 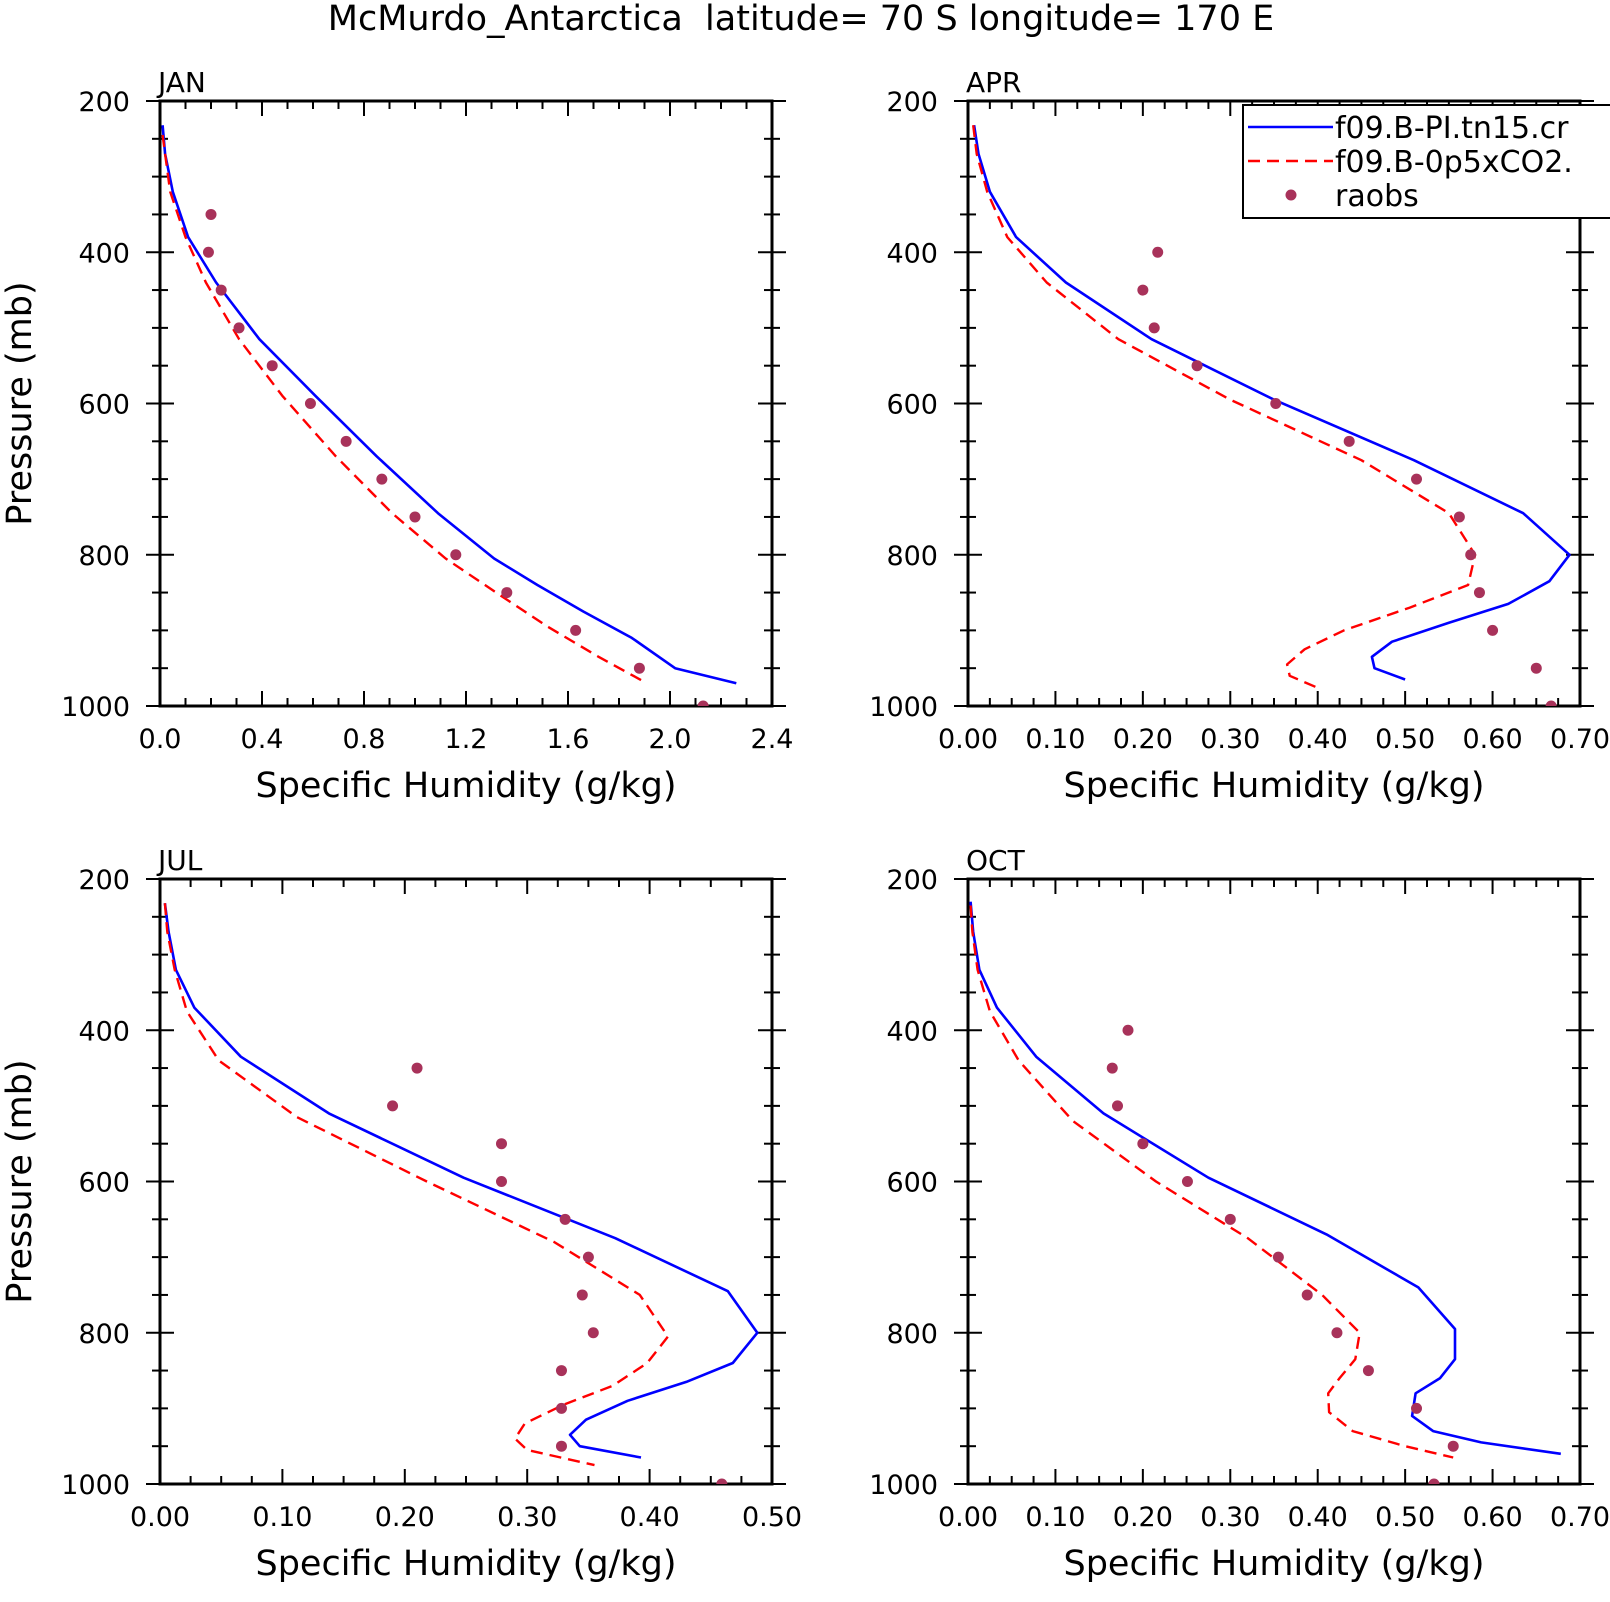 I want to click on x-tick-label: 1.6, so click(x=568, y=739).